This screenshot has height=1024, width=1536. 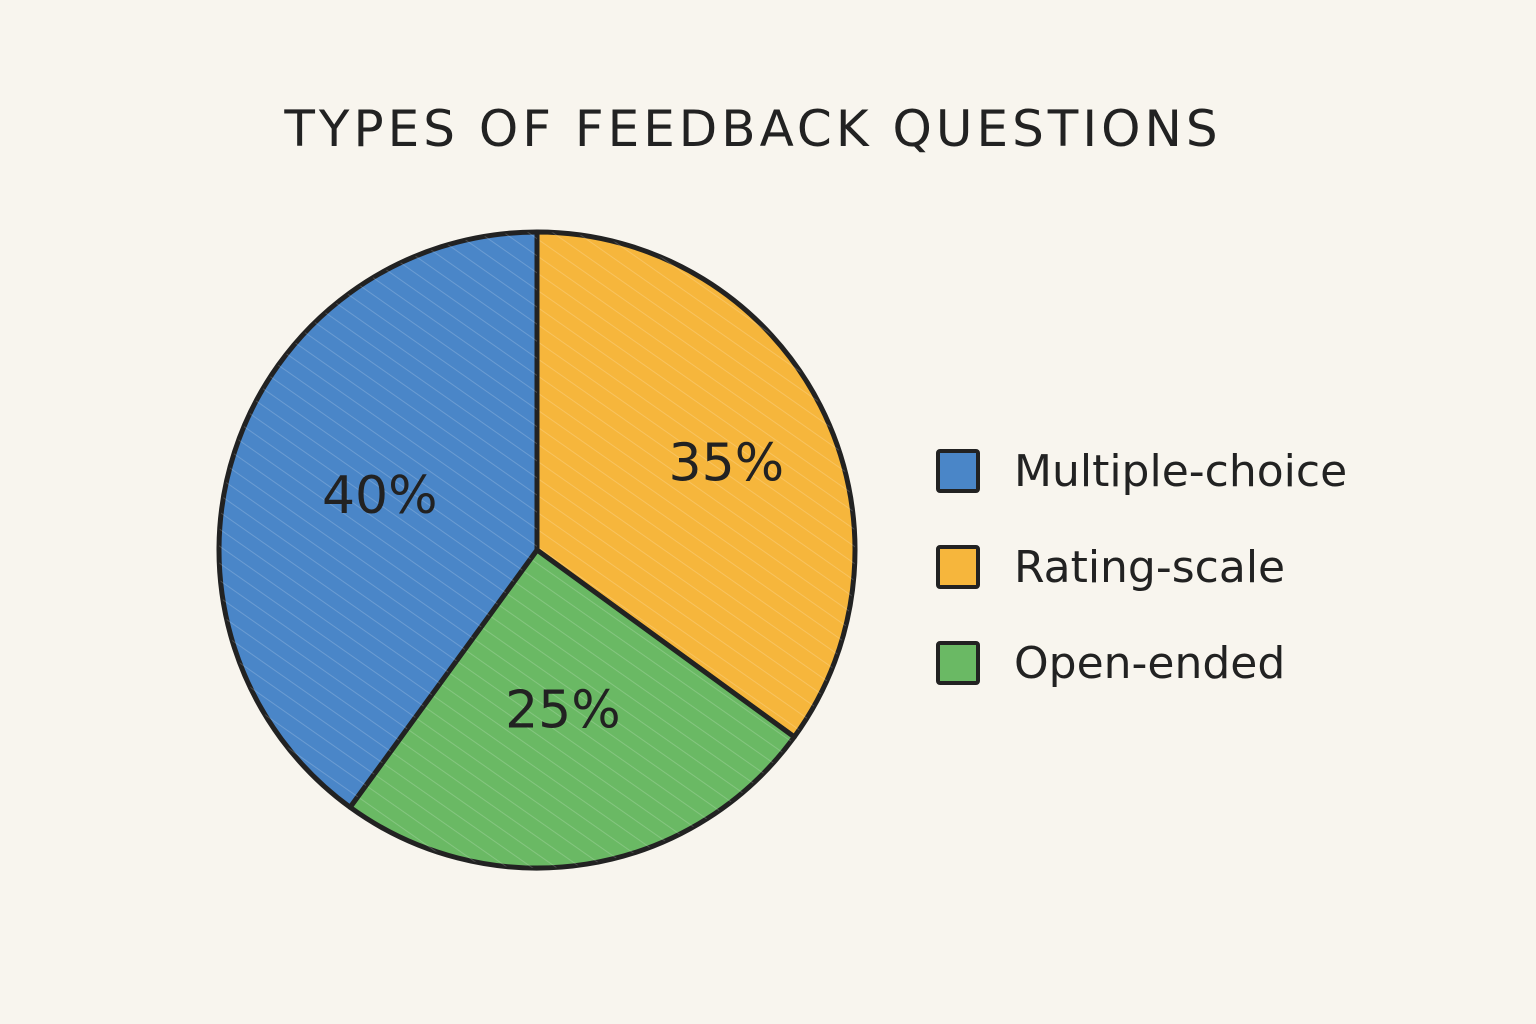 I want to click on chart-title: TYPES OF FEEDBACK QUESTIONS, so click(x=753, y=129).